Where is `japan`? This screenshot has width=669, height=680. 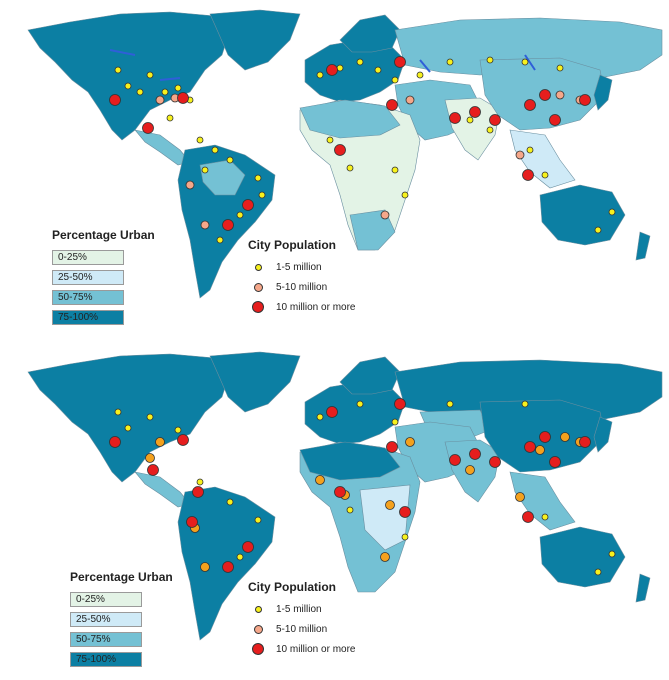 japan is located at coordinates (603, 92).